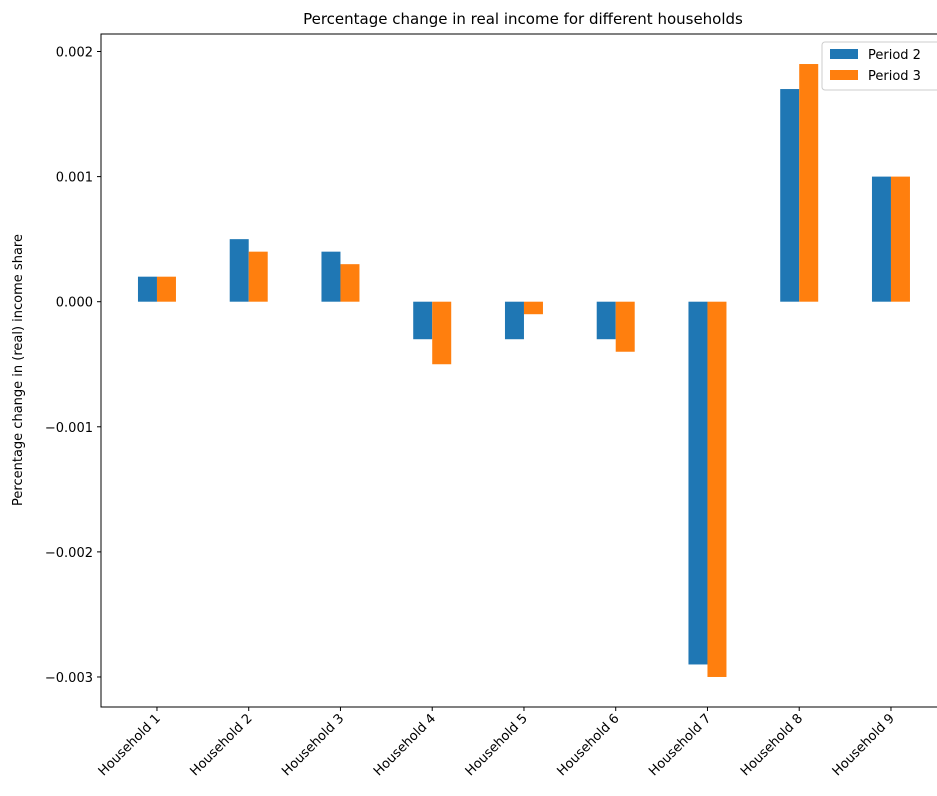  Describe the element at coordinates (405, 745) in the screenshot. I see `x-tick-label: Household 4` at that location.